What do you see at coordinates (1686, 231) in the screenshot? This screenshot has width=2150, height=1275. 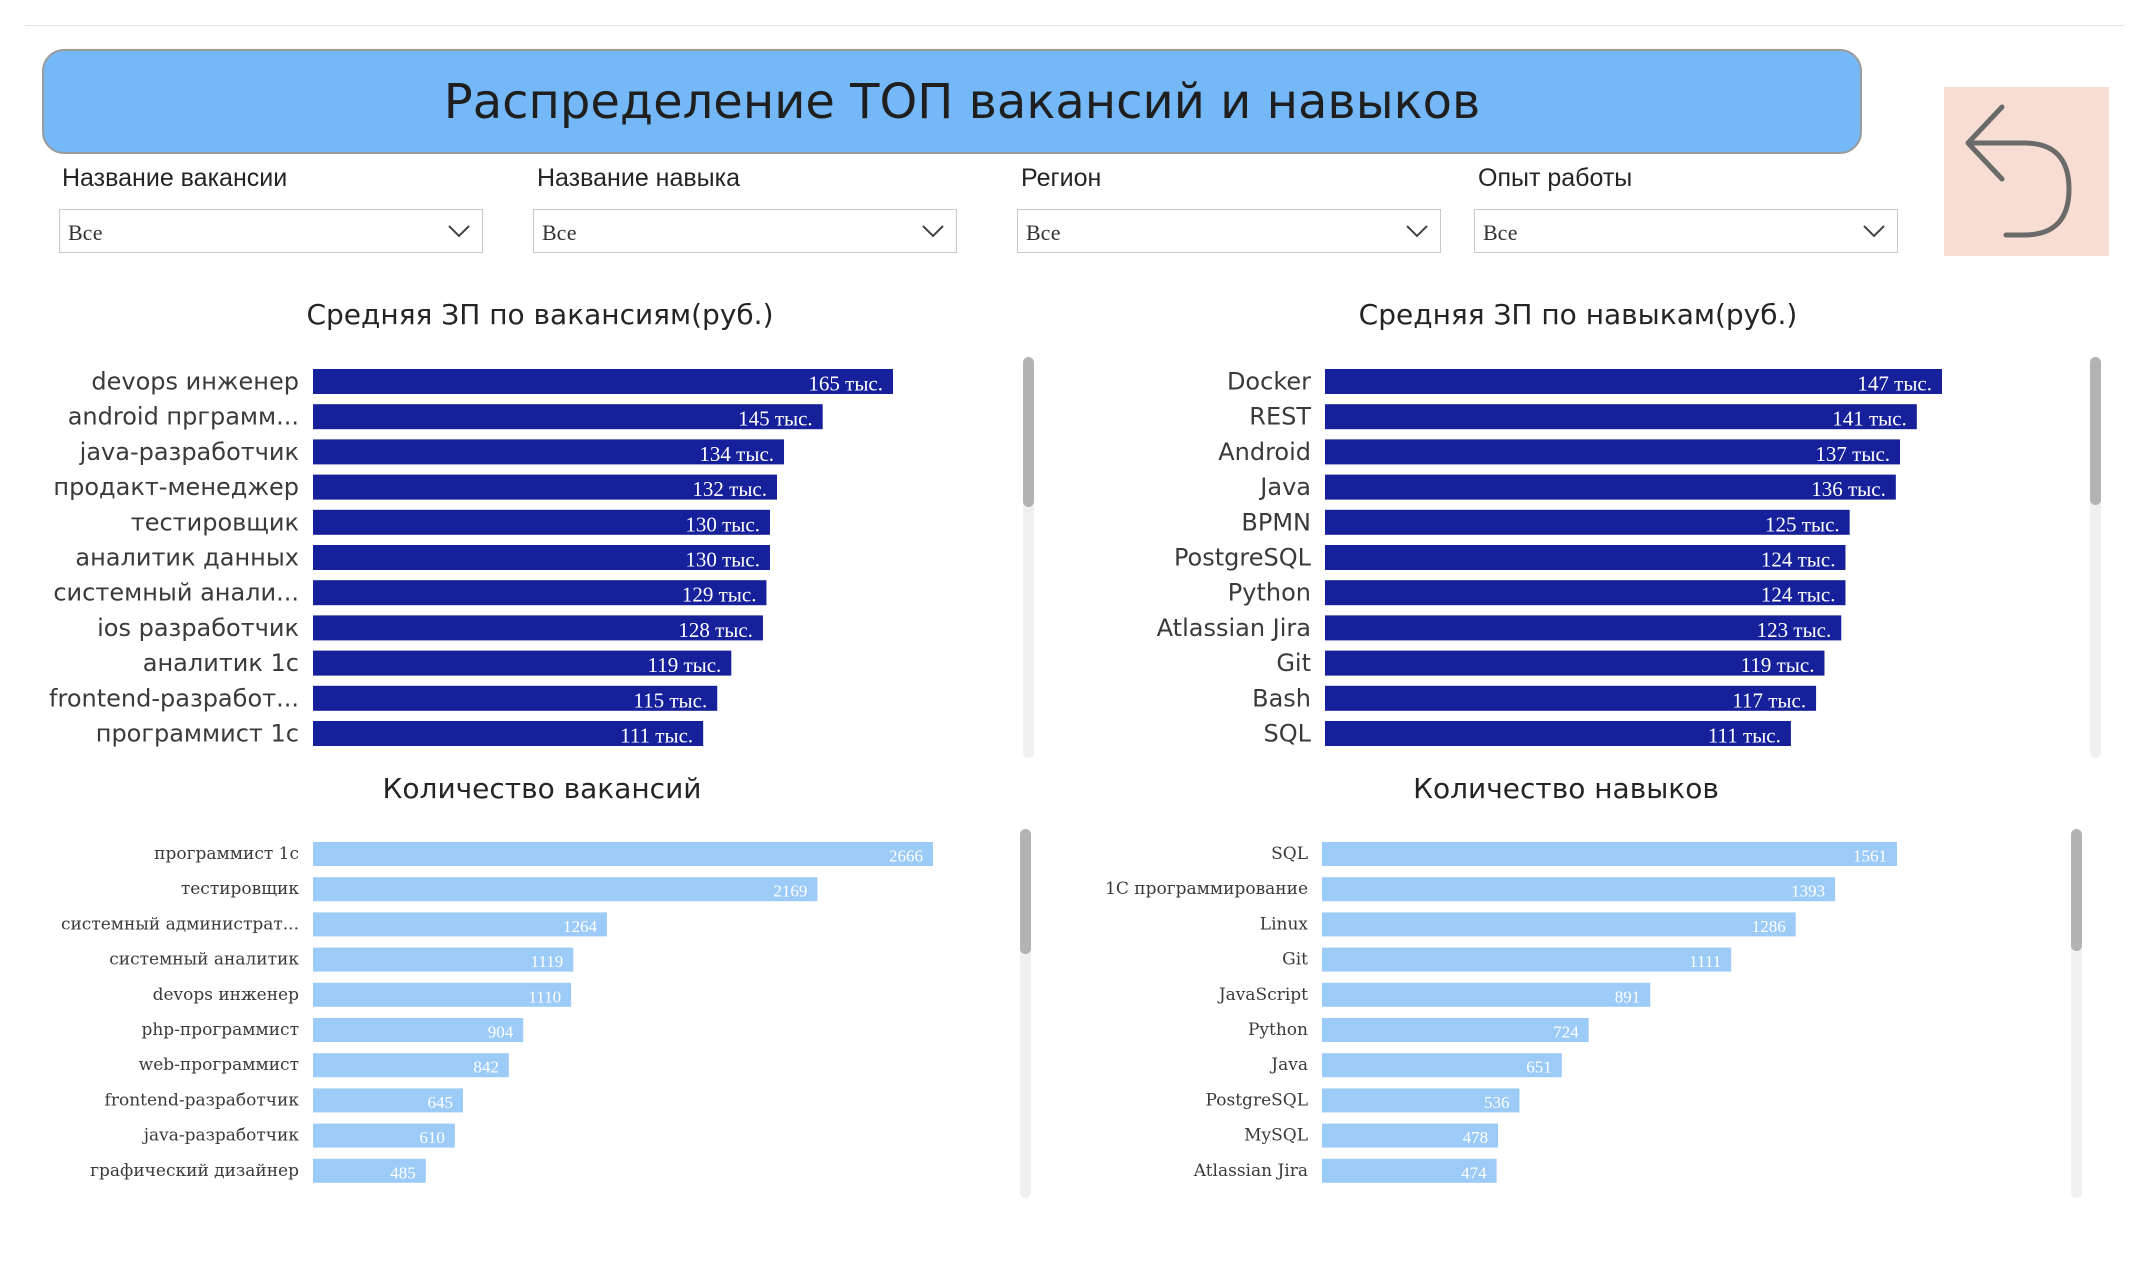 I see `filter-dropdown-experience: Все` at bounding box center [1686, 231].